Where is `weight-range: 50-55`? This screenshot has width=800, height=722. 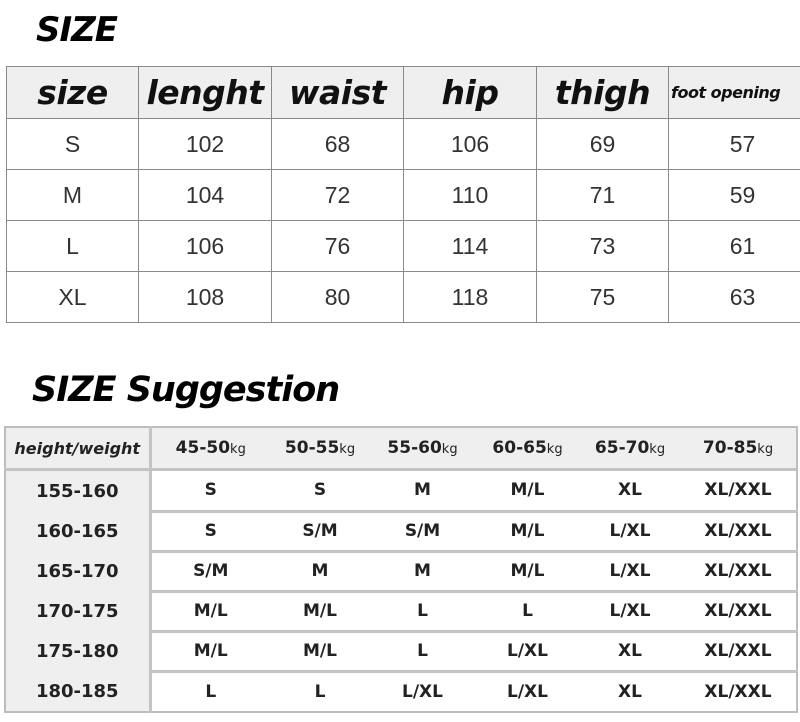 weight-range: 50-55 is located at coordinates (312, 448).